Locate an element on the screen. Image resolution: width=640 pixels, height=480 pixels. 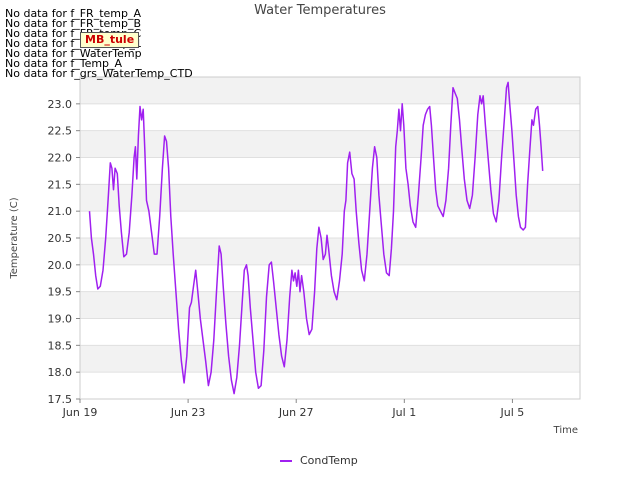
y-tick-label: 19.0 is located at coordinates (60, 319).